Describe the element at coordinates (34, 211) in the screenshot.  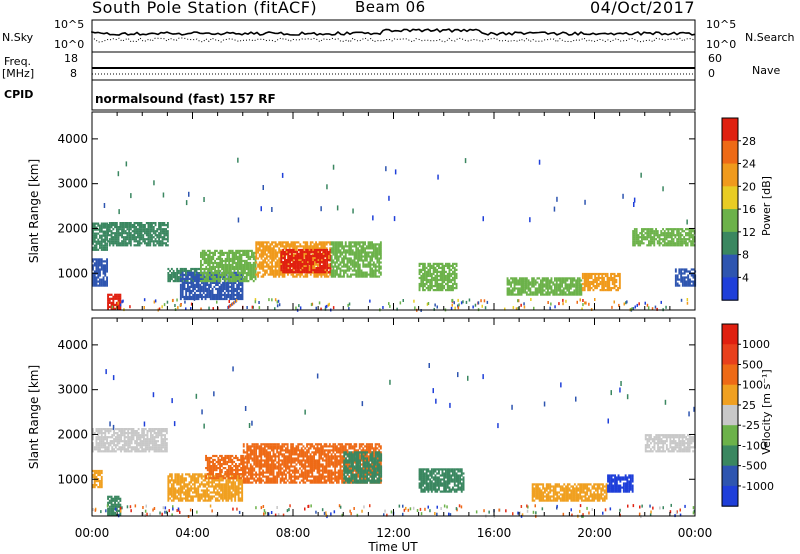
I see `power-ylabel: Slant Range [km]` at that location.